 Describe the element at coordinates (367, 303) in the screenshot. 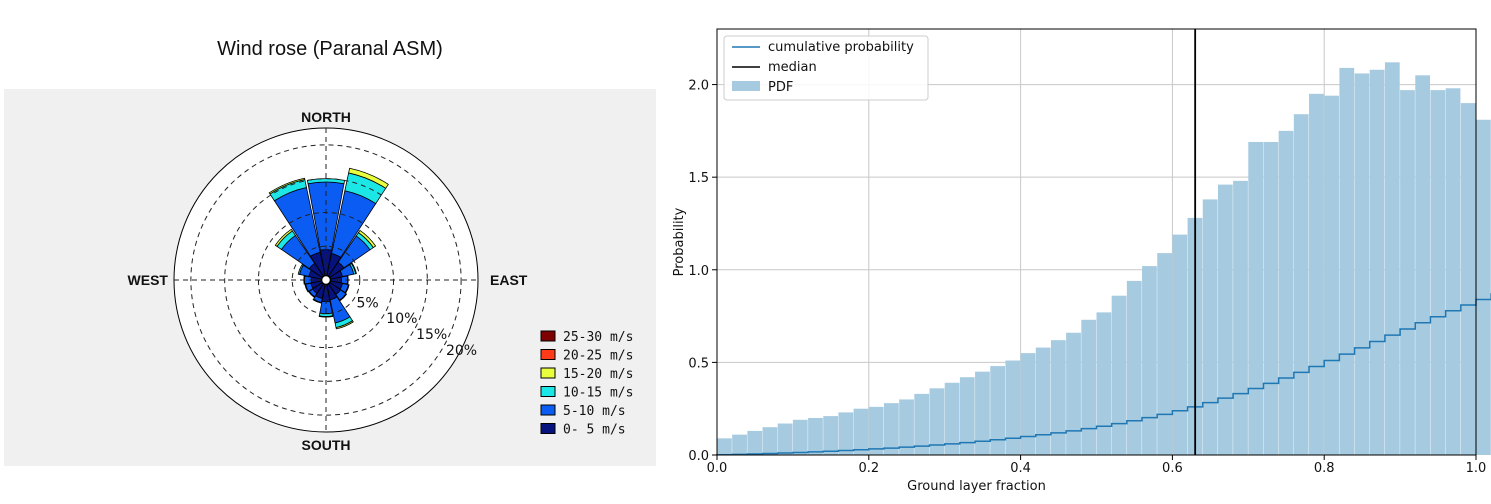

I see `rose-ring-label: 5%` at that location.